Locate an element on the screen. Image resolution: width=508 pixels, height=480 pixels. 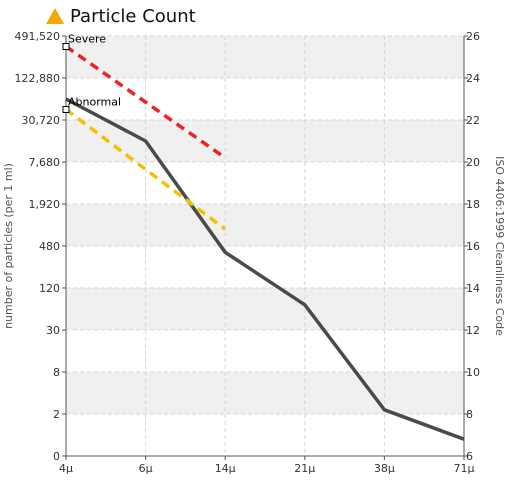
y-tick-label: 30,720 is located at coordinates (41, 120).